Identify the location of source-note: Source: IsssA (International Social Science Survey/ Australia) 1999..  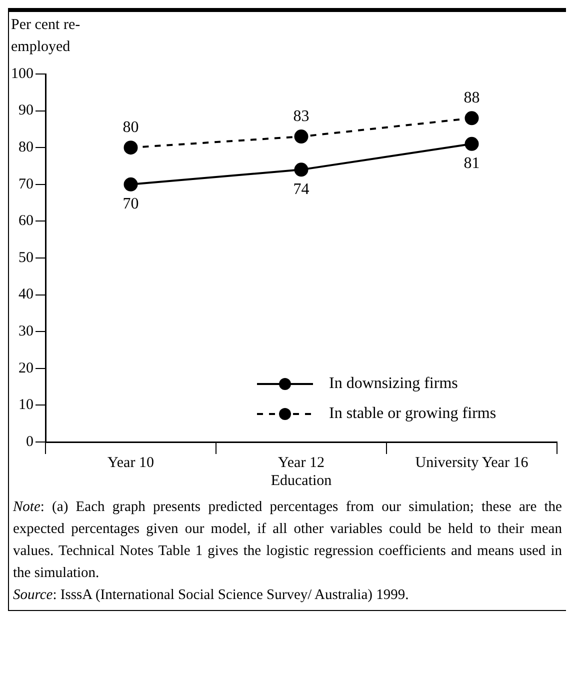
(211, 595).